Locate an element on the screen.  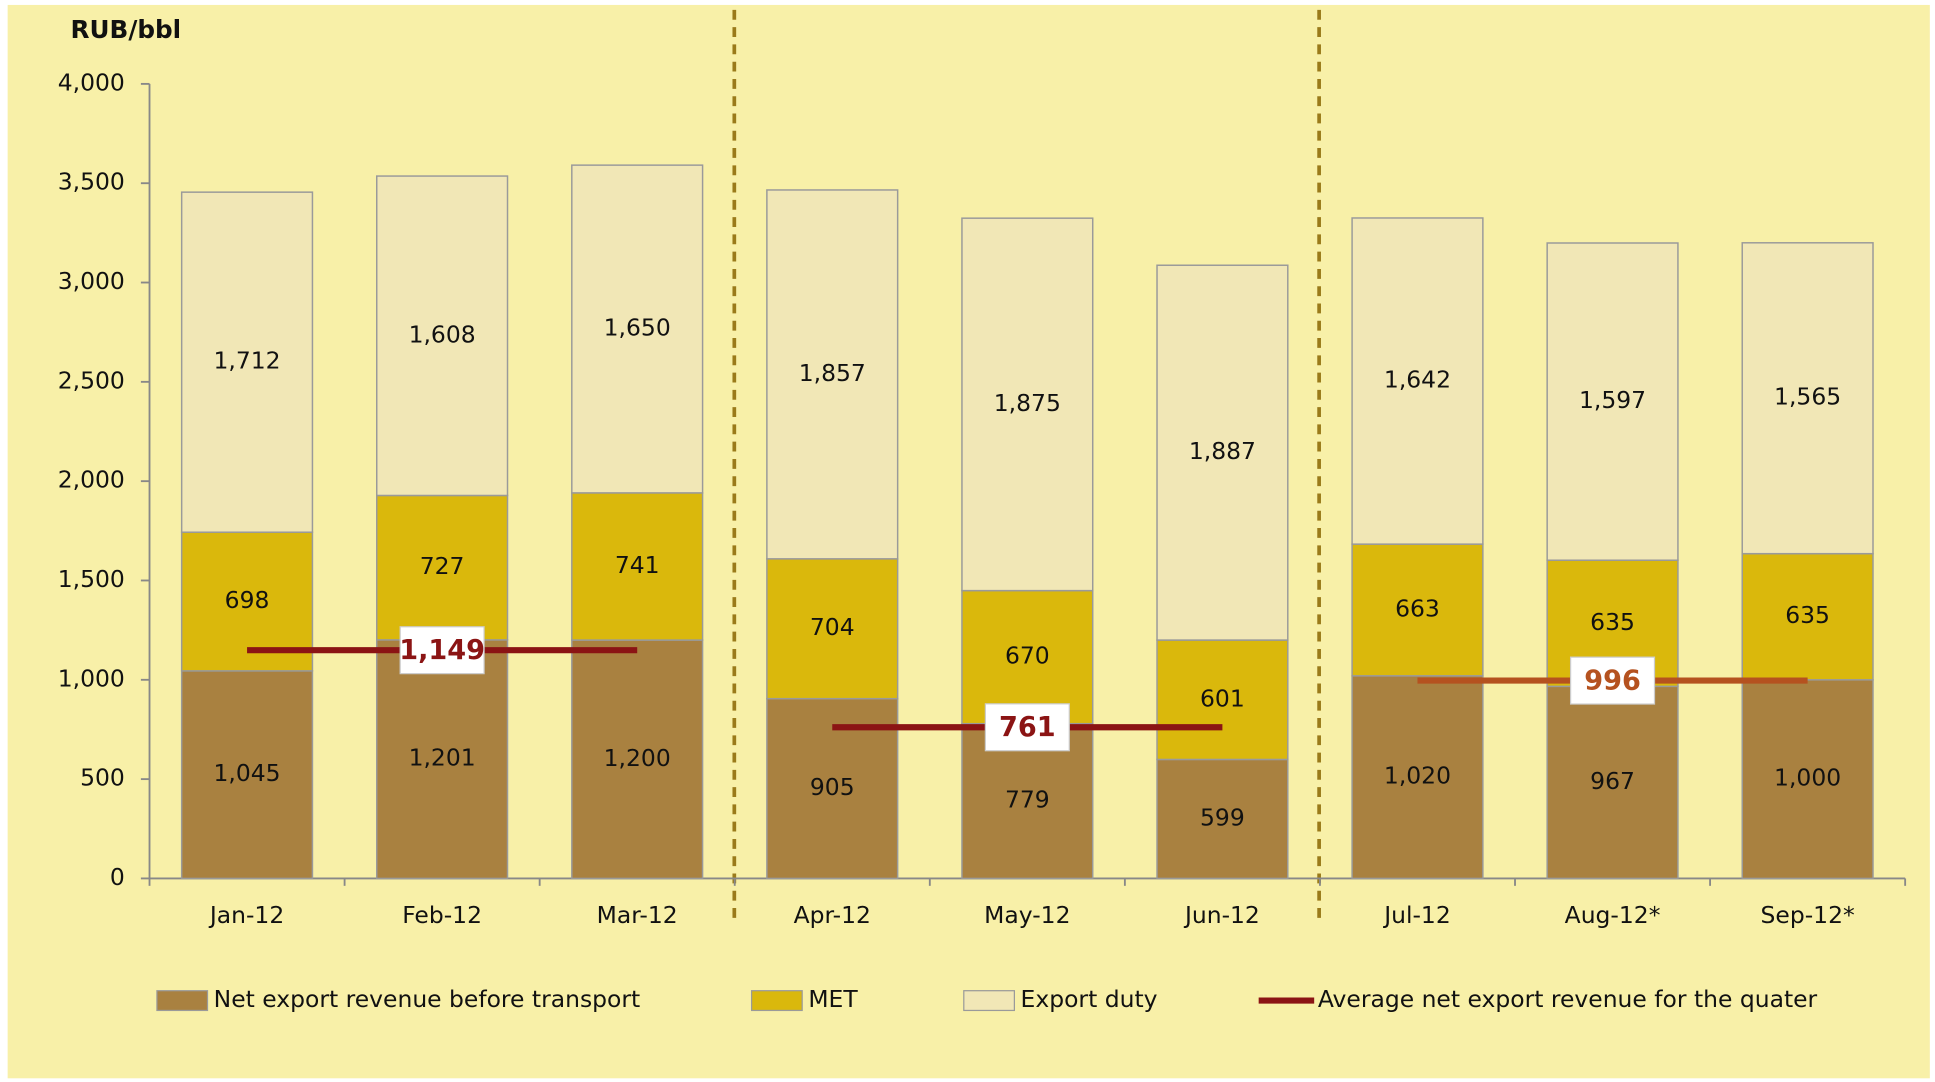
data-label: 1,200 is located at coordinates (637, 758).